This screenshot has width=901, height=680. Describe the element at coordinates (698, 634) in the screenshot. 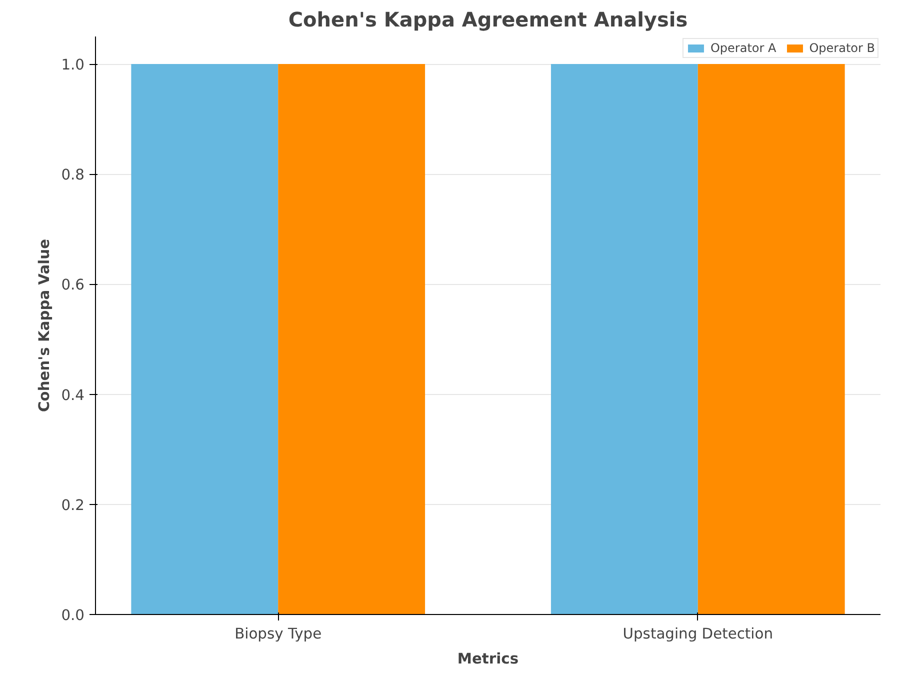

I see `x-tick-label: Upstaging Detection` at that location.